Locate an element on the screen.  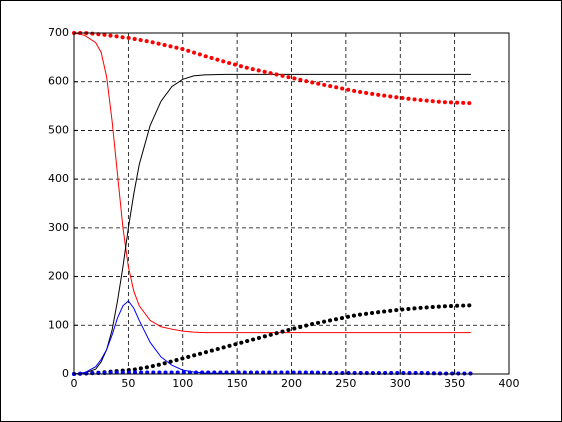
y-tick-label: 100 is located at coordinates (58, 324).